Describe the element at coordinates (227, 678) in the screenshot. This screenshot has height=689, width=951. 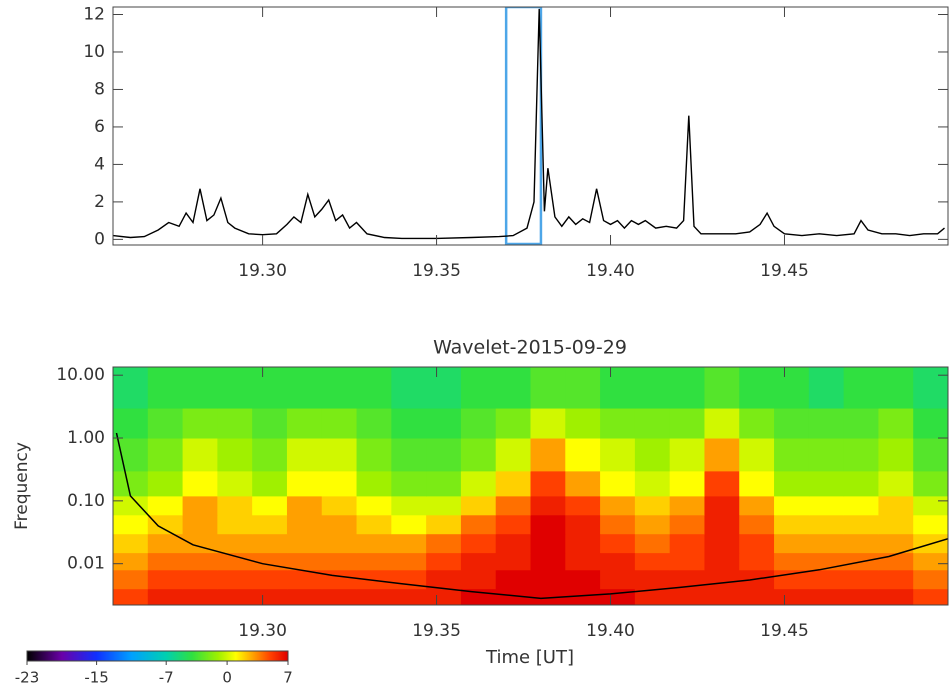
I see `colorbar-tick-label: 0` at that location.